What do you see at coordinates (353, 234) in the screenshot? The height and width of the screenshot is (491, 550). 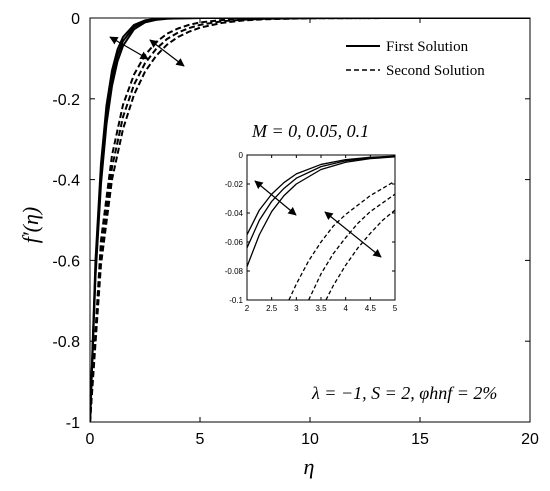 I see `inset-arrow-second-solution` at bounding box center [353, 234].